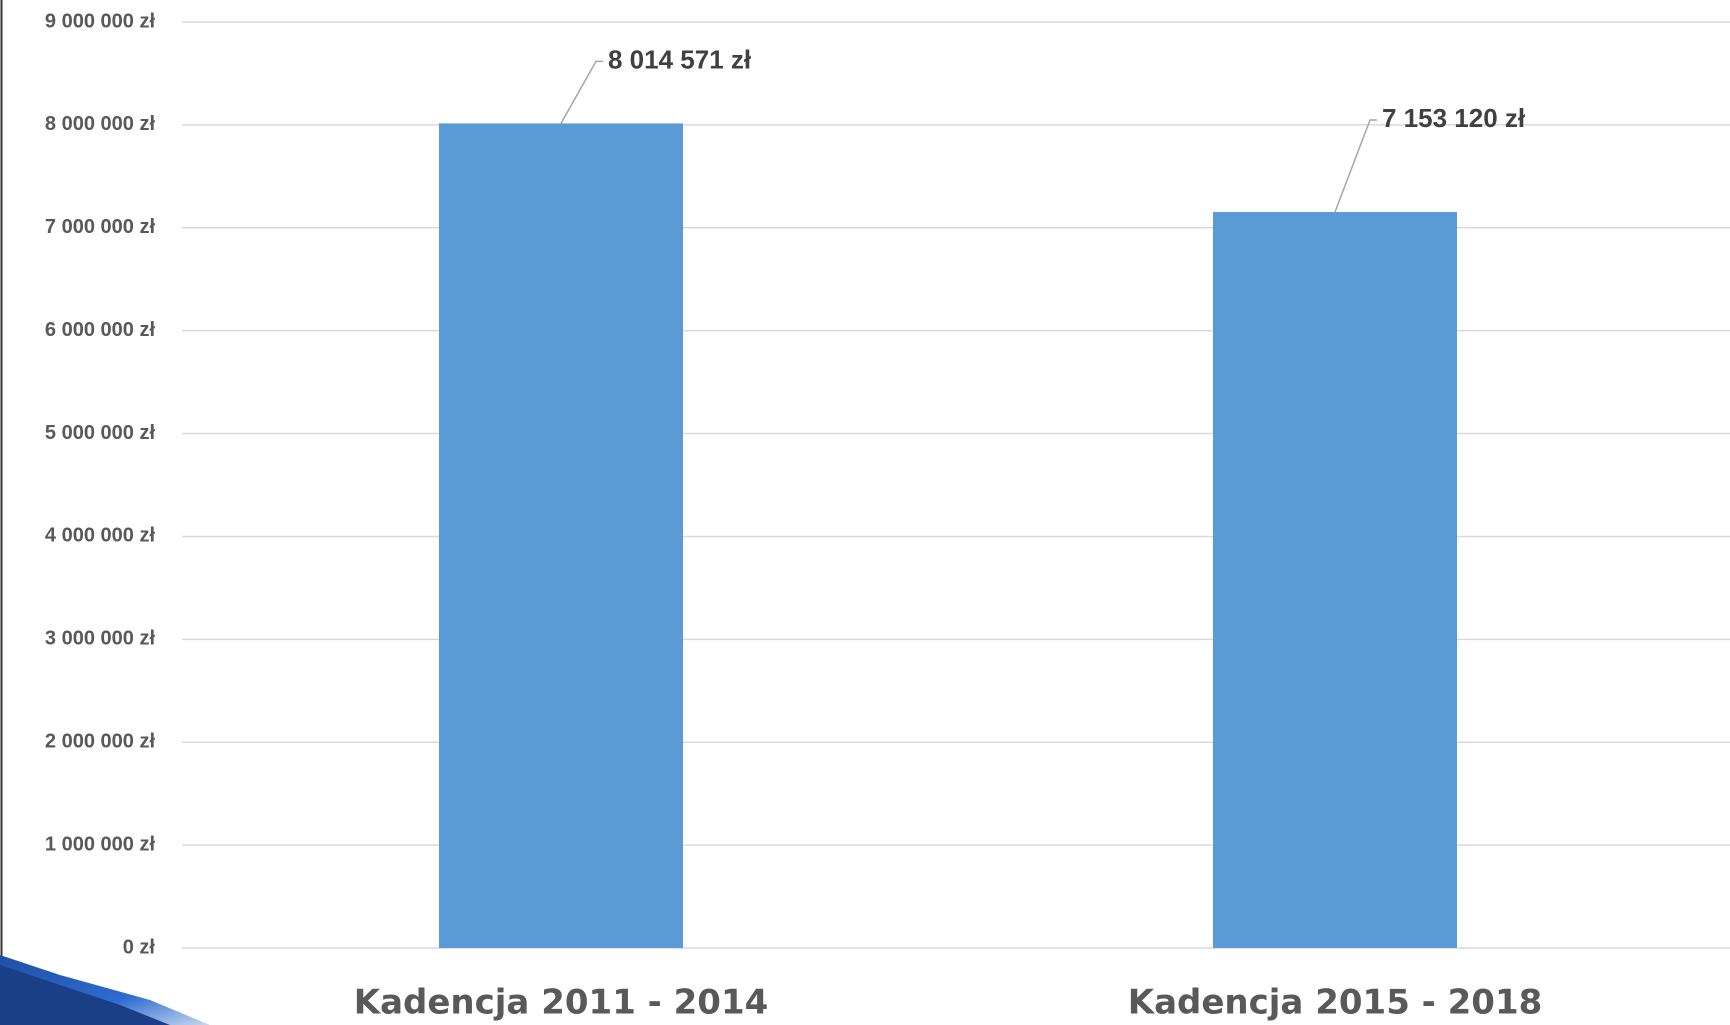  I want to click on y-tick-label: 0 zł, so click(139, 947).